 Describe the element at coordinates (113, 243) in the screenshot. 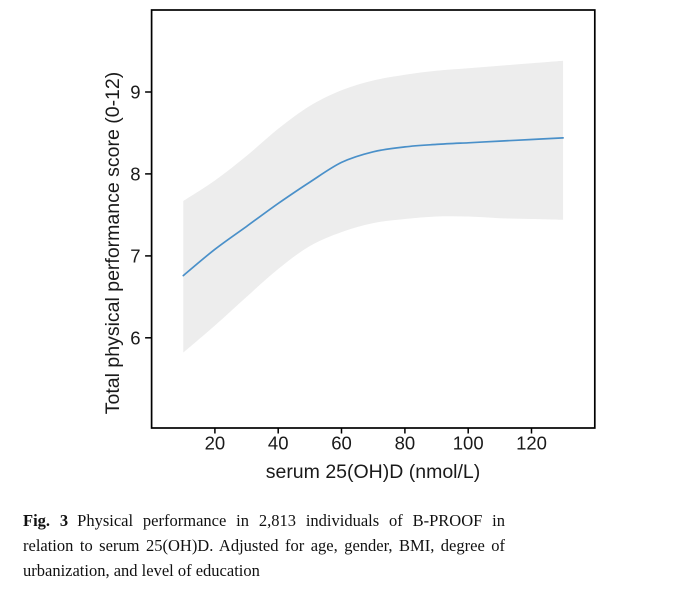

I see `y-axis-title: Total physical performance score (0-12)` at that location.